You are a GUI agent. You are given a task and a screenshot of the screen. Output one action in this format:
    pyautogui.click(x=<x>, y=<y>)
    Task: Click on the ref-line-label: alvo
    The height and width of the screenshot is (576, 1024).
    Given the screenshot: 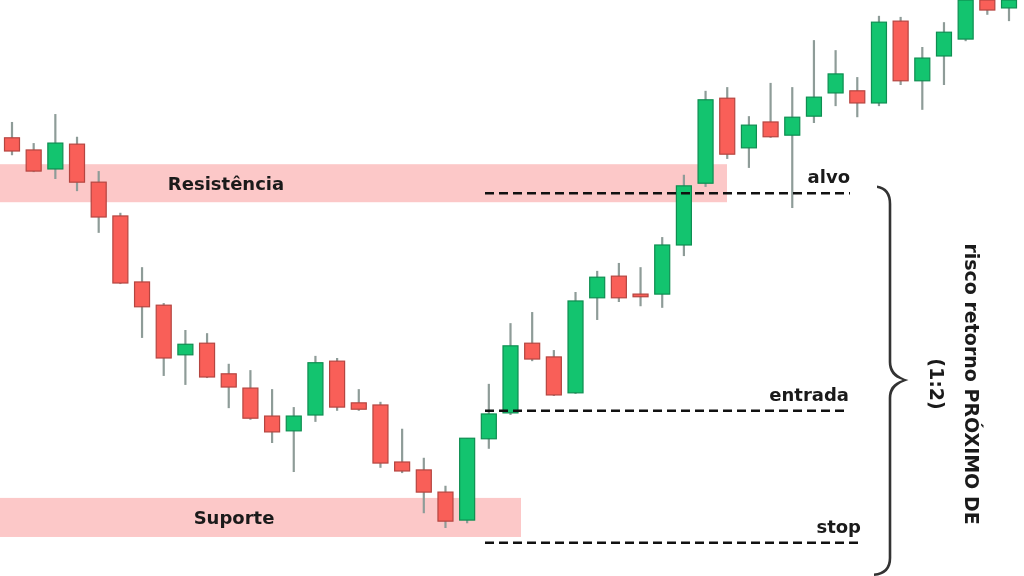 What is the action you would take?
    pyautogui.click(x=828, y=177)
    